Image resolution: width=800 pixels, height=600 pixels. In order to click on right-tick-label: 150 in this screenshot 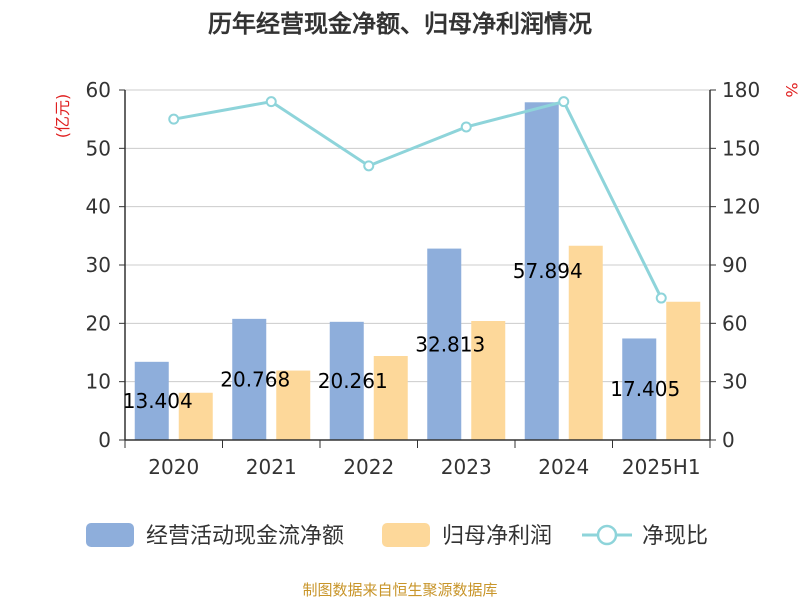, I will do `click(741, 148)`.